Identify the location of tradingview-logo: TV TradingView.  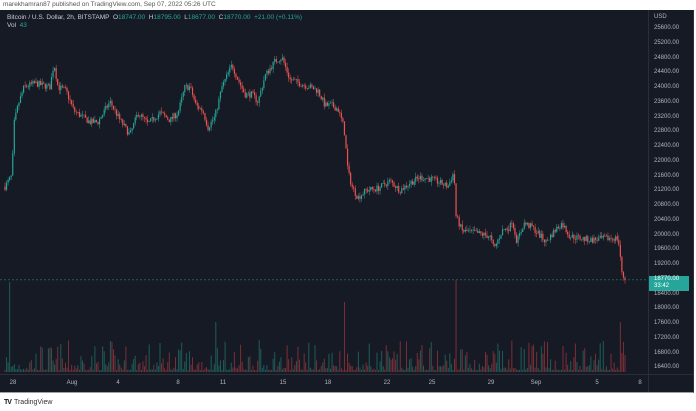
(28, 402).